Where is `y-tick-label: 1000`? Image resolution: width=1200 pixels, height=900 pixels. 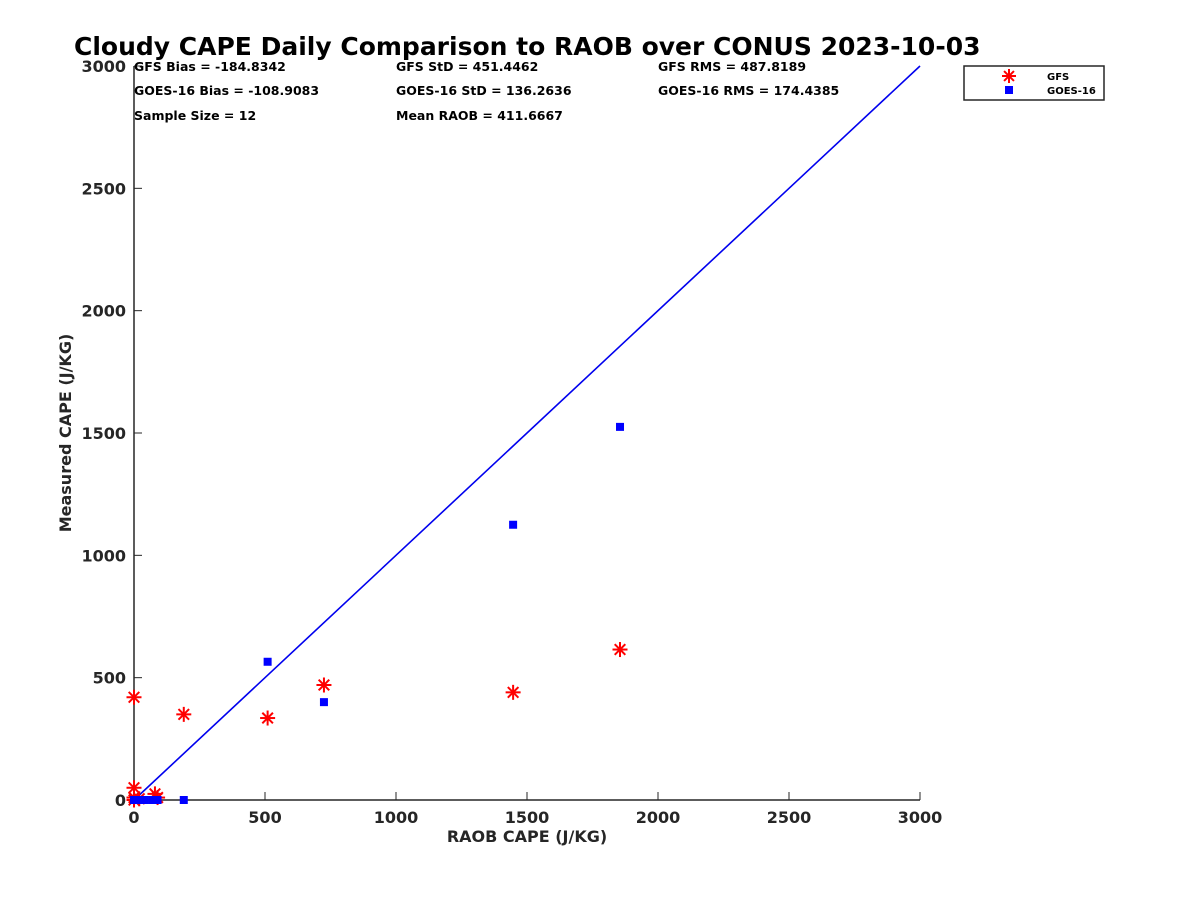 y-tick-label: 1000 is located at coordinates (103, 555).